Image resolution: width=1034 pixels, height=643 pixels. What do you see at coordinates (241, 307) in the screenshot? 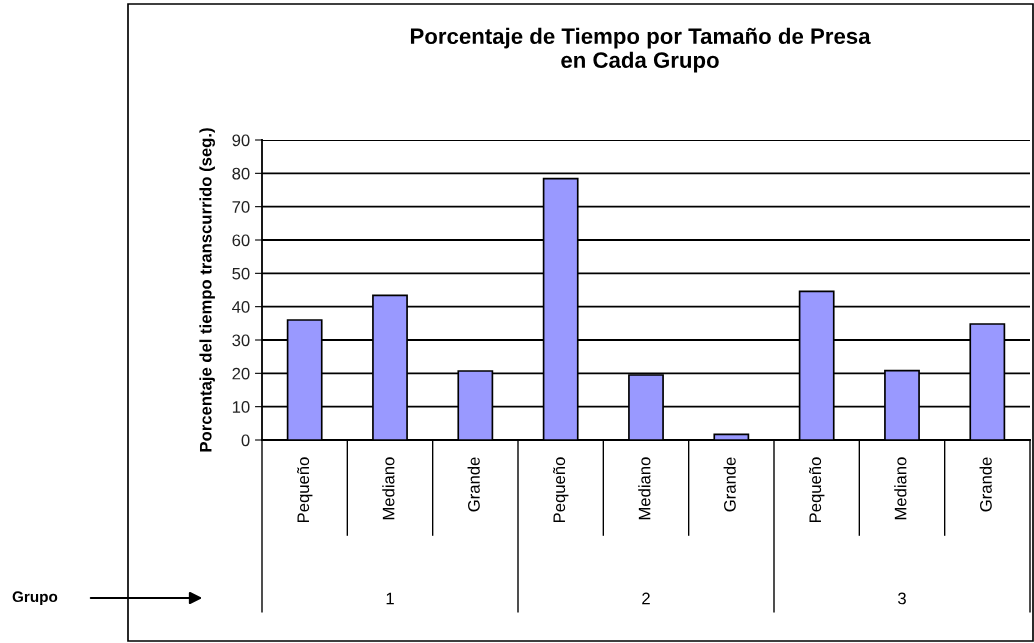
I see `y-tick-label: 40` at bounding box center [241, 307].